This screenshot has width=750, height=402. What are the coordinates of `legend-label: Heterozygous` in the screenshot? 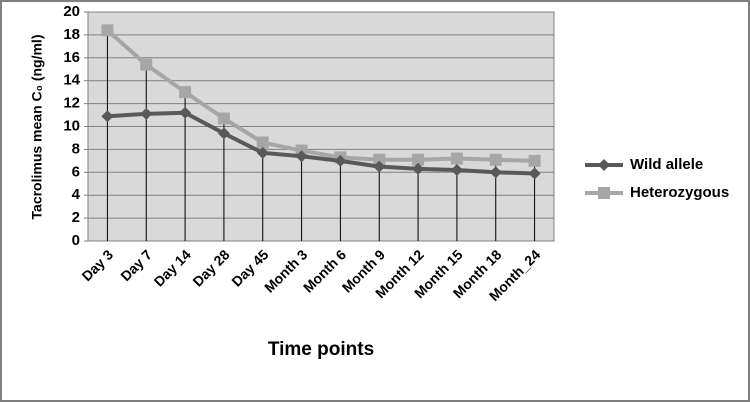 It's located at (679, 192).